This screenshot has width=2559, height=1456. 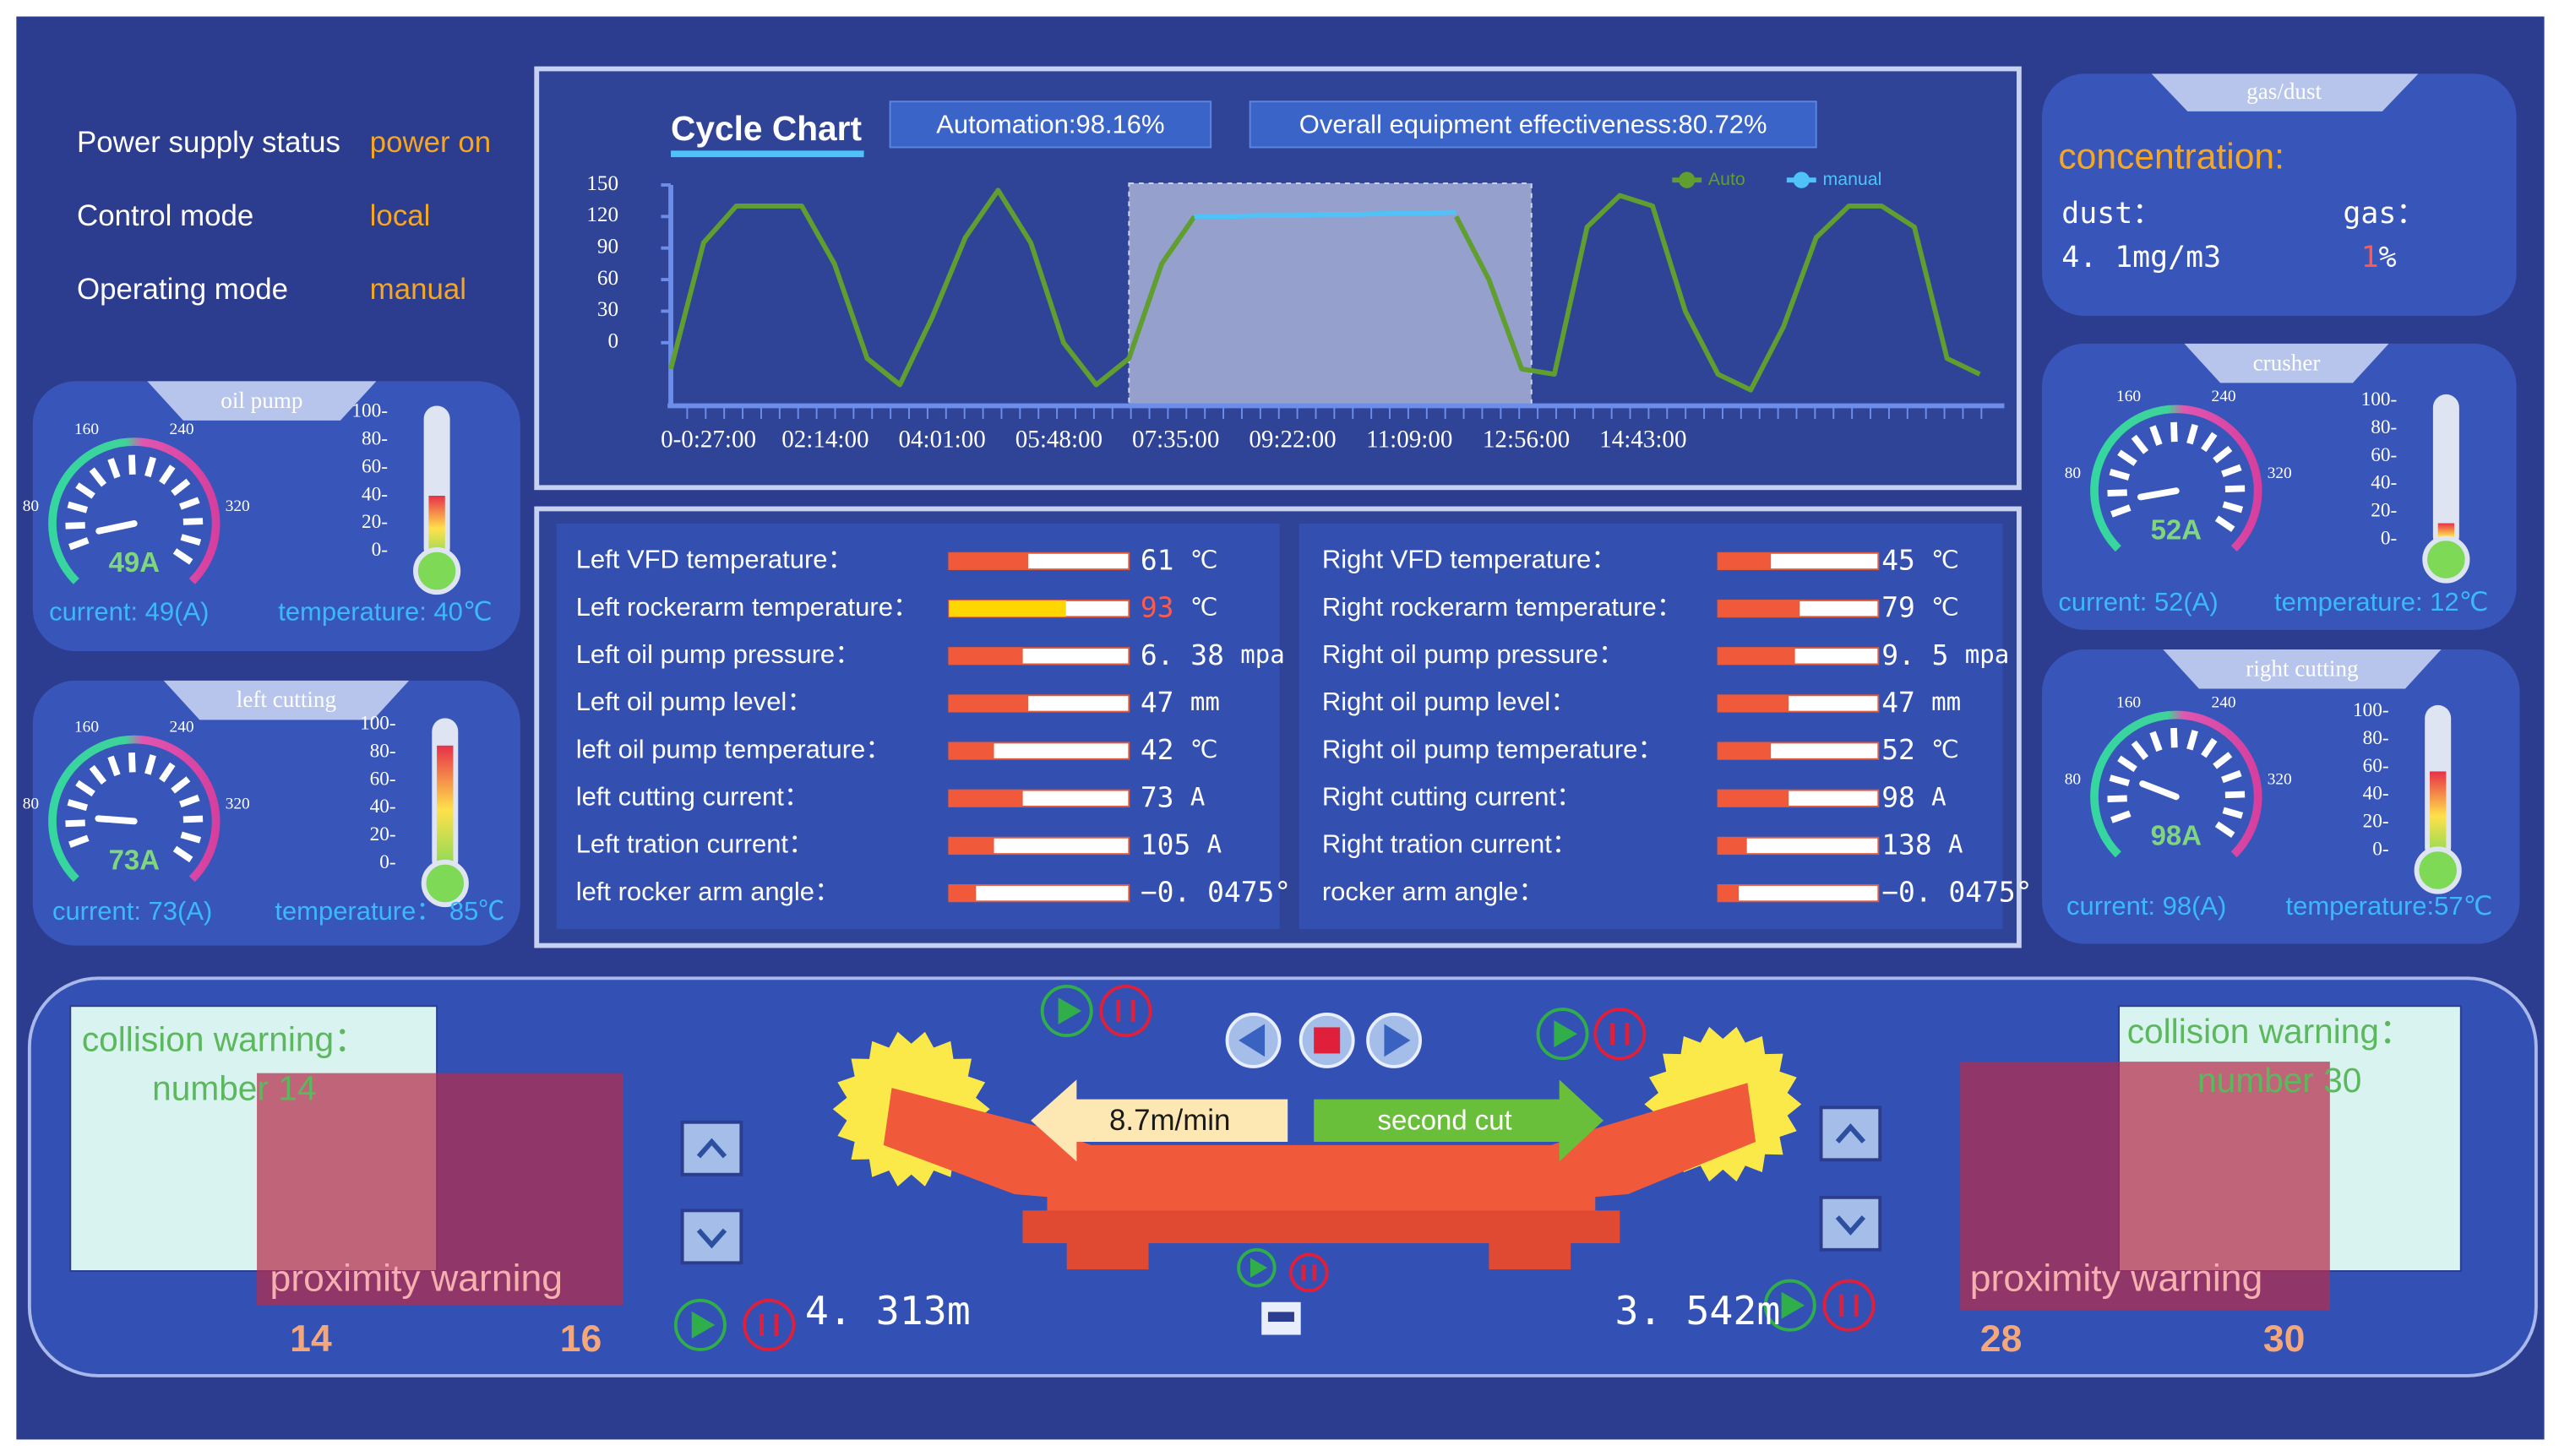 What do you see at coordinates (1179, 750) in the screenshot?
I see `param-value: 42 ℃` at bounding box center [1179, 750].